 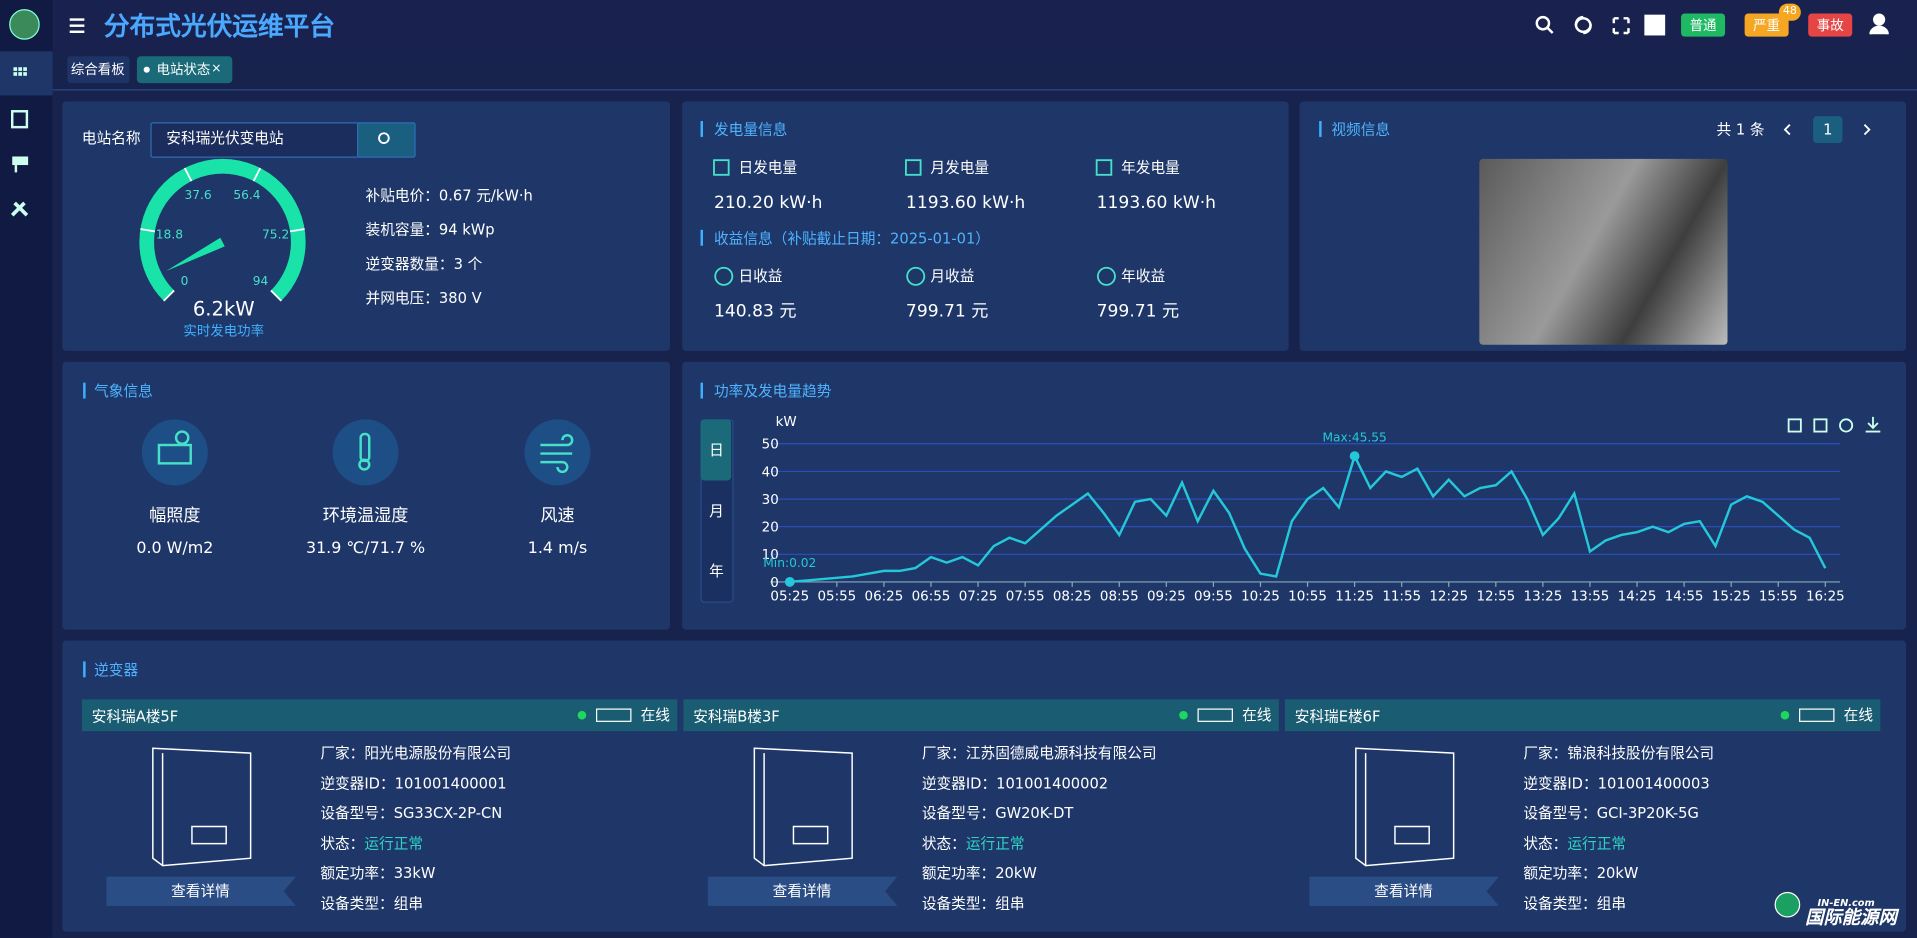 I want to click on x-tick-label: 07:25, so click(x=978, y=596).